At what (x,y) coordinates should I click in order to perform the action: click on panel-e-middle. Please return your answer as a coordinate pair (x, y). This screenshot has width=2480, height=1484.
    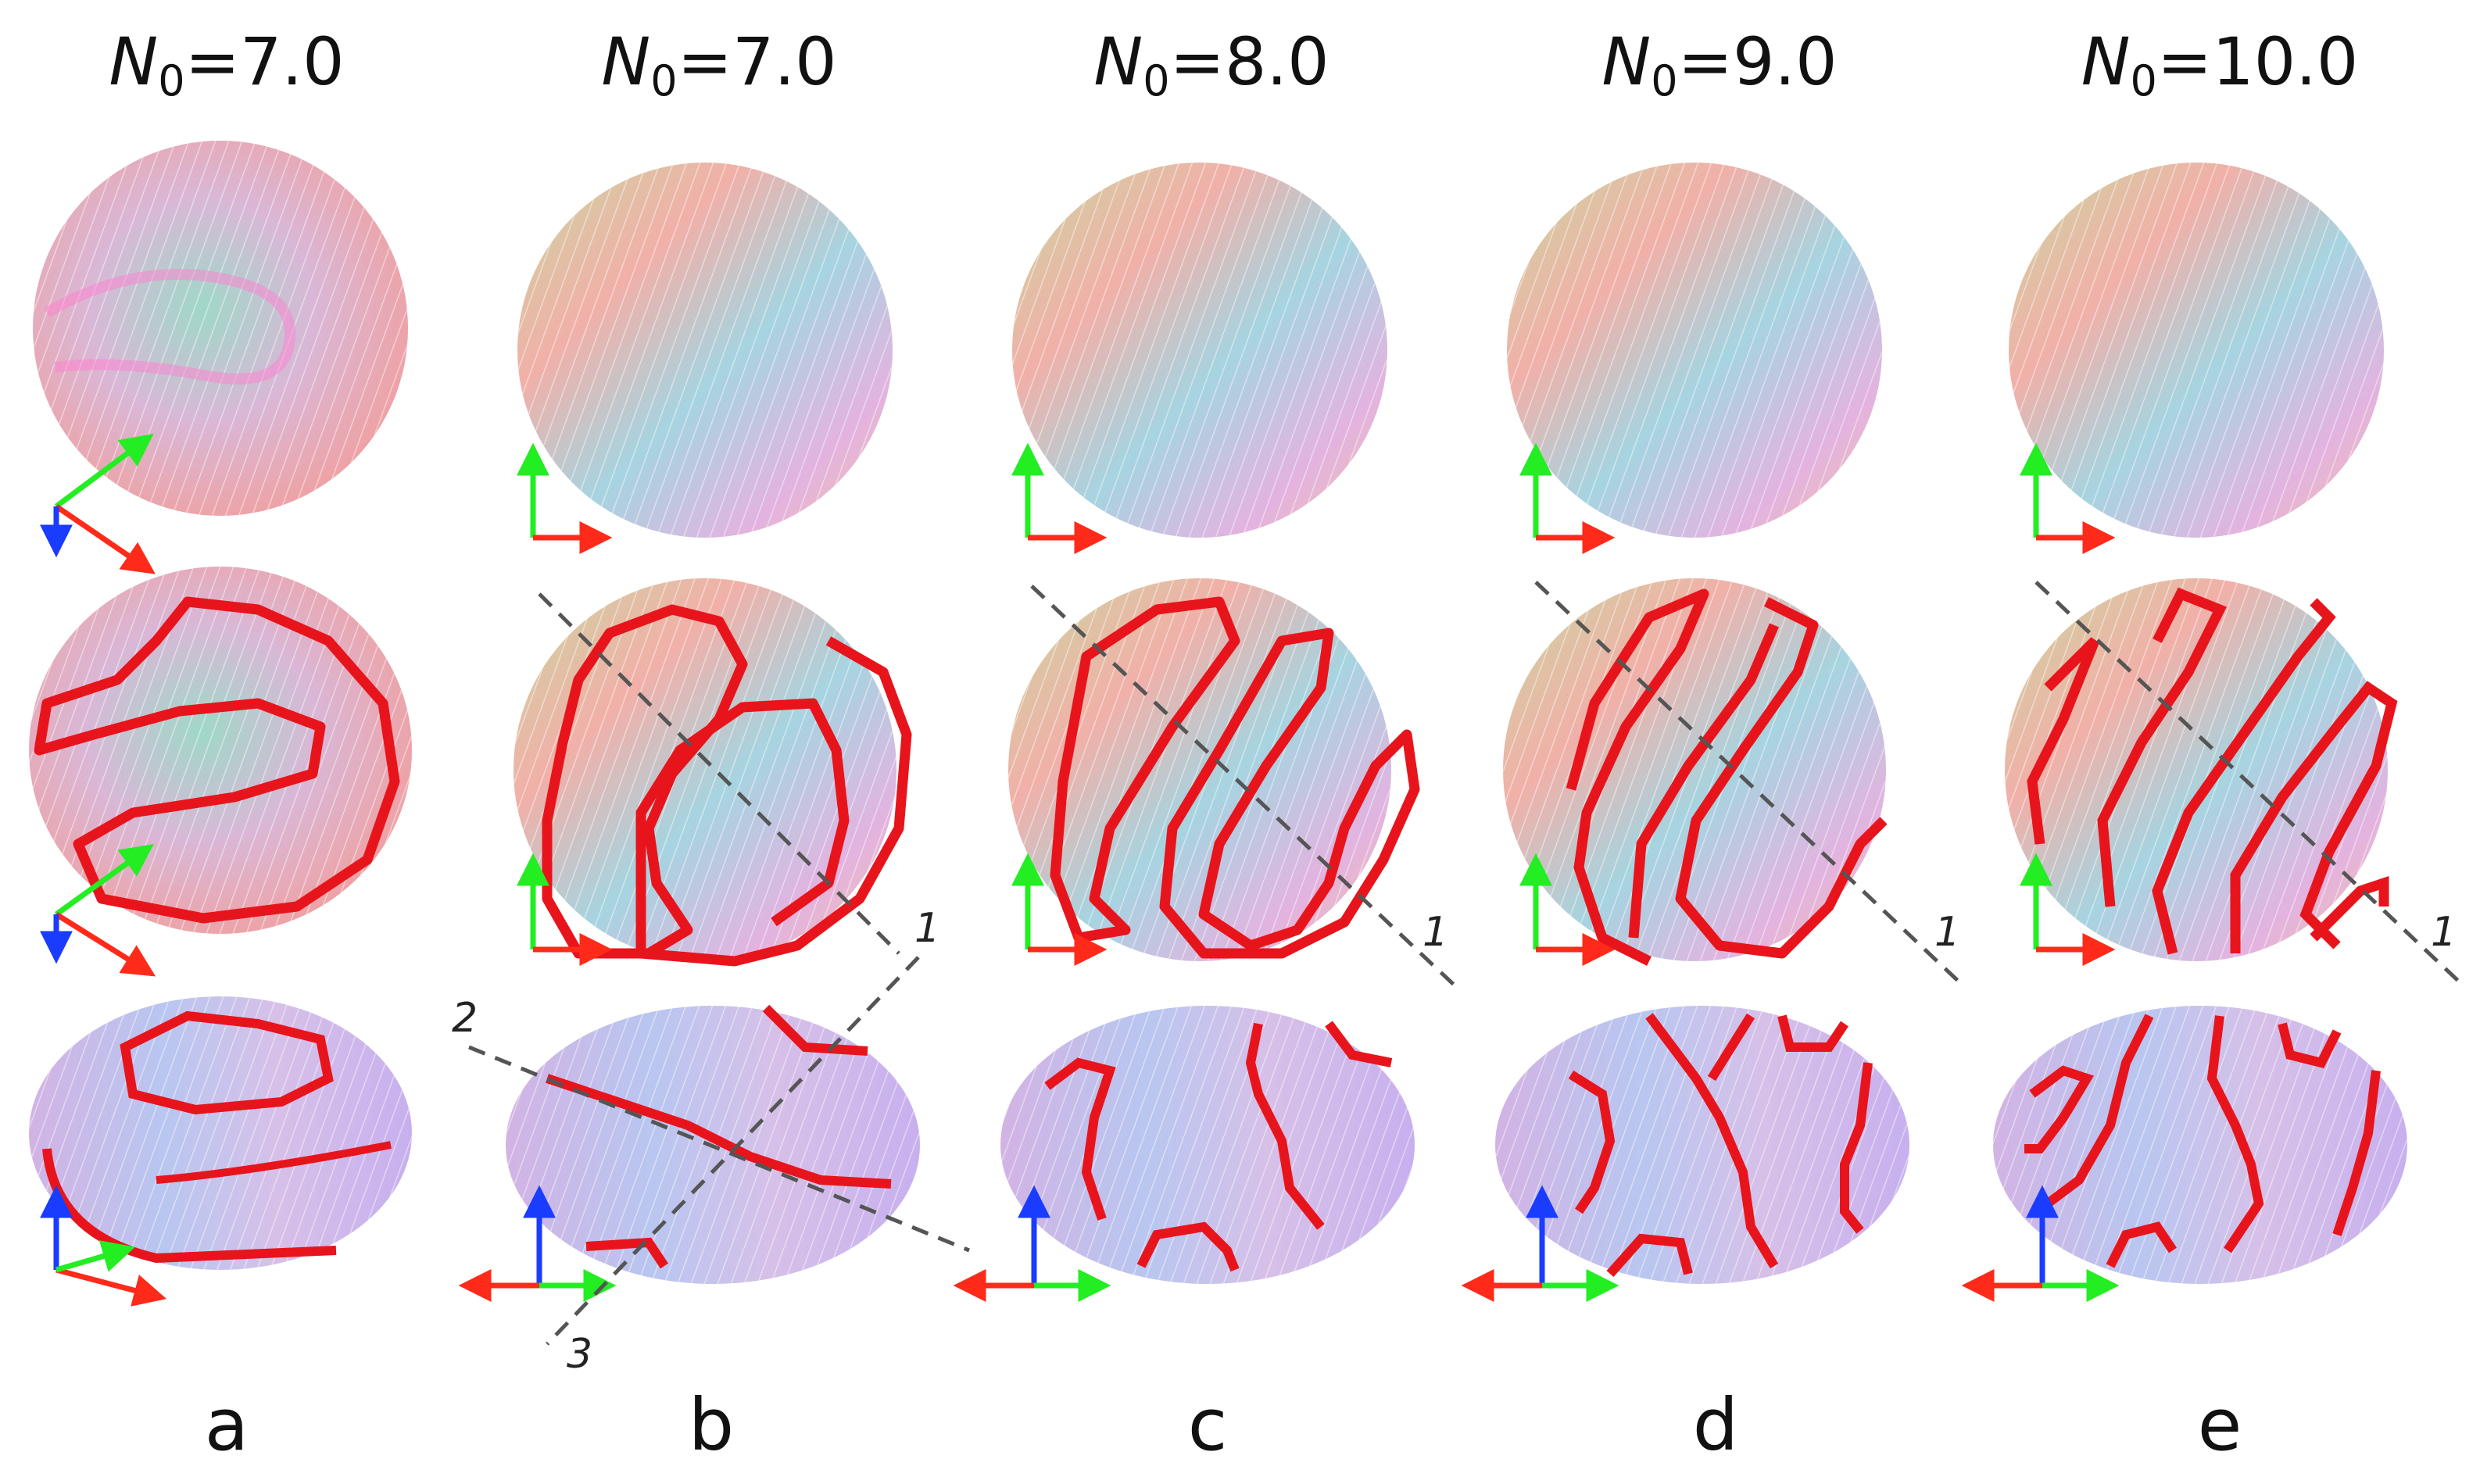
    Looking at the image, I should click on (2201, 769).